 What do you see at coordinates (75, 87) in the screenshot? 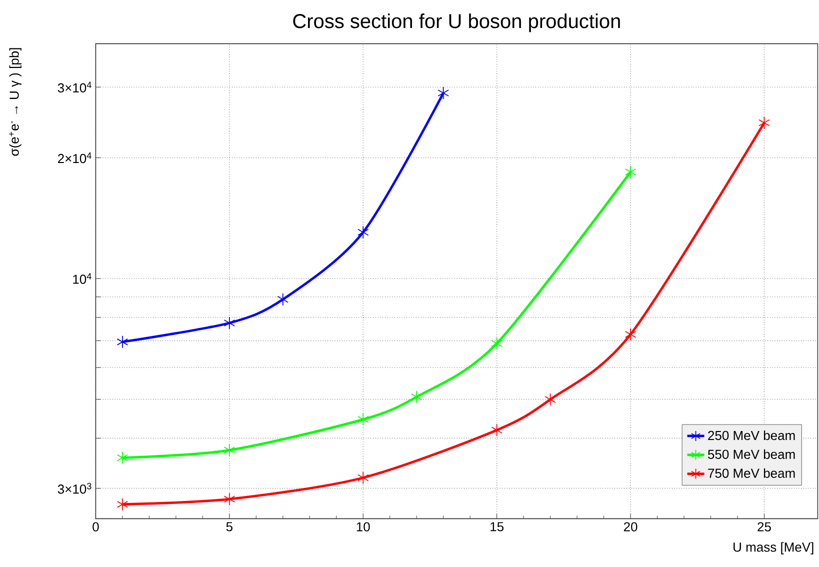
I see `y-tick-label: 3×10$^{4}$` at bounding box center [75, 87].